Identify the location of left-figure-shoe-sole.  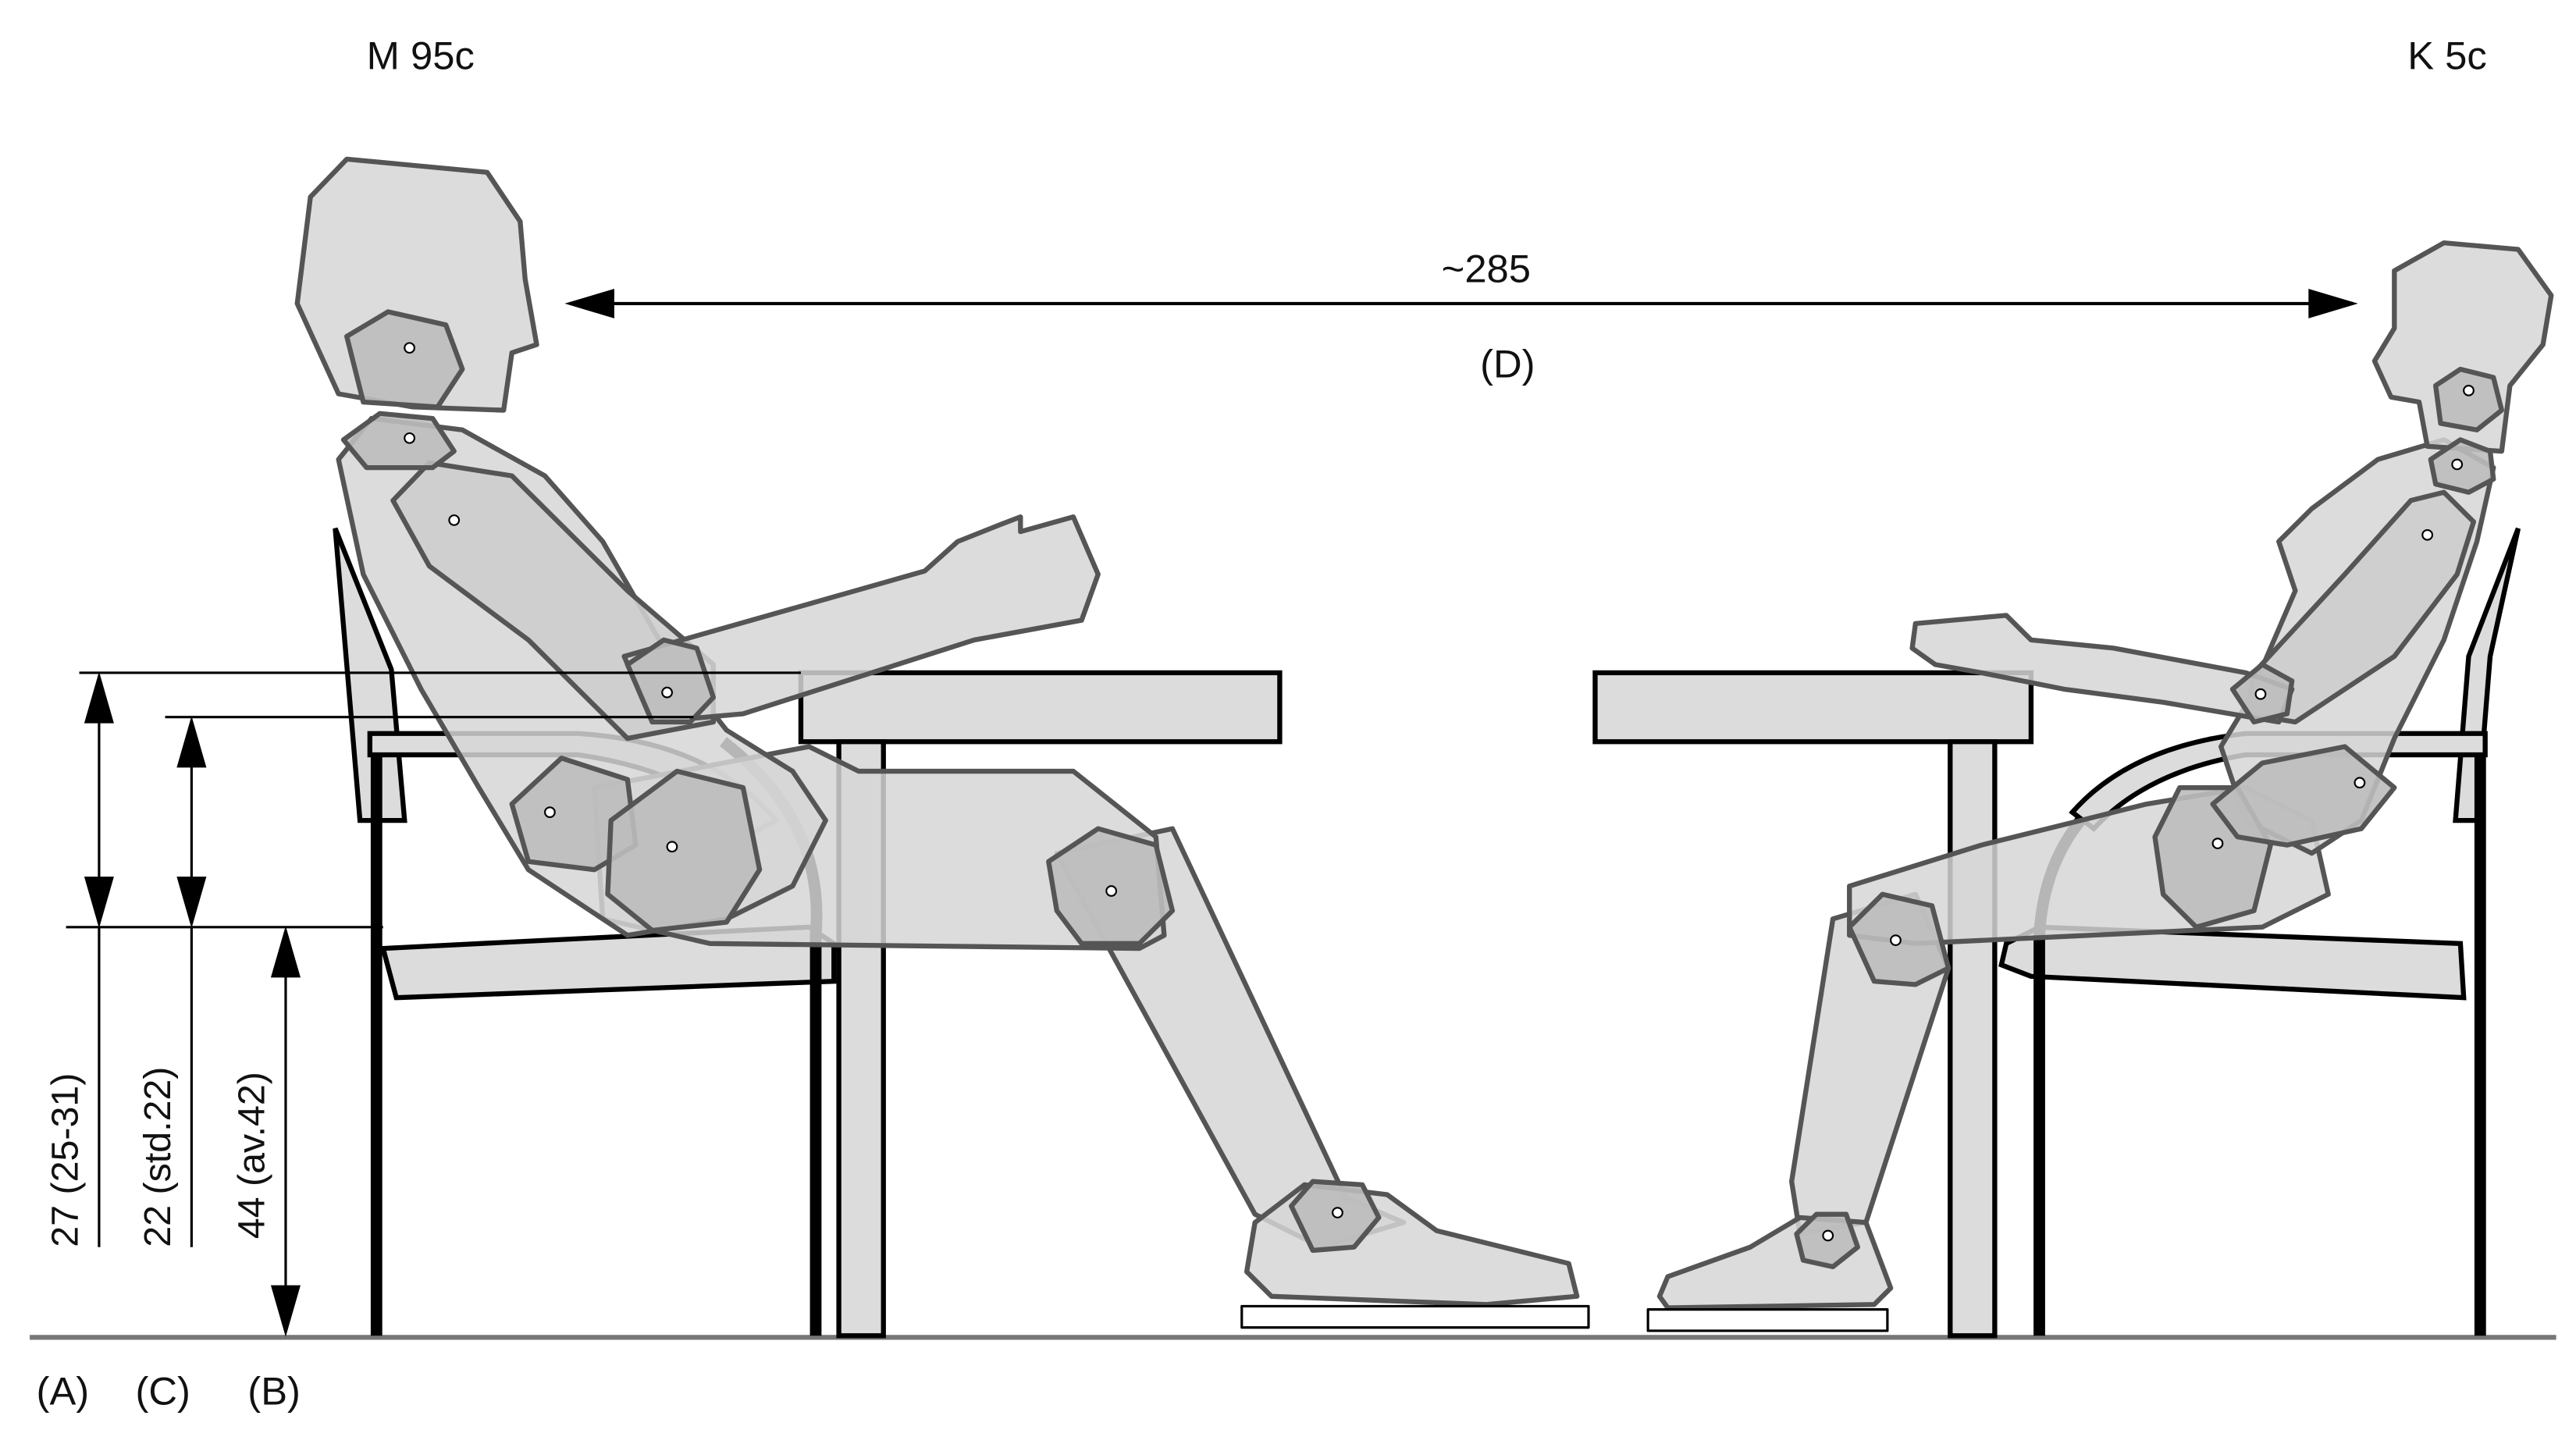
(1415, 1317).